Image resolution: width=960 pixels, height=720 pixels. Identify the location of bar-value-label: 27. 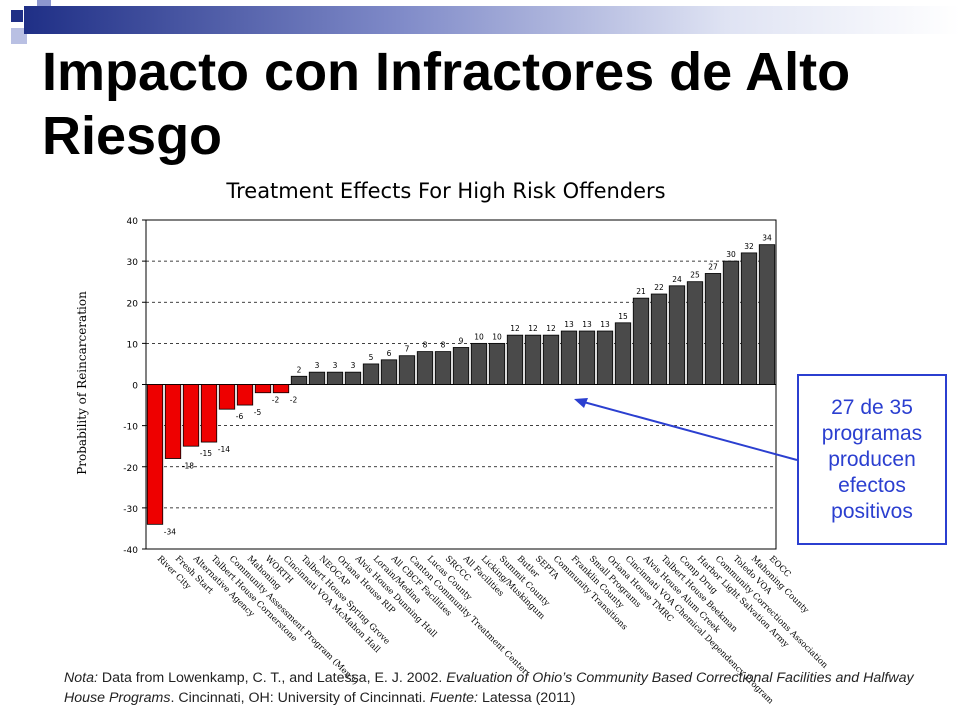
(713, 266).